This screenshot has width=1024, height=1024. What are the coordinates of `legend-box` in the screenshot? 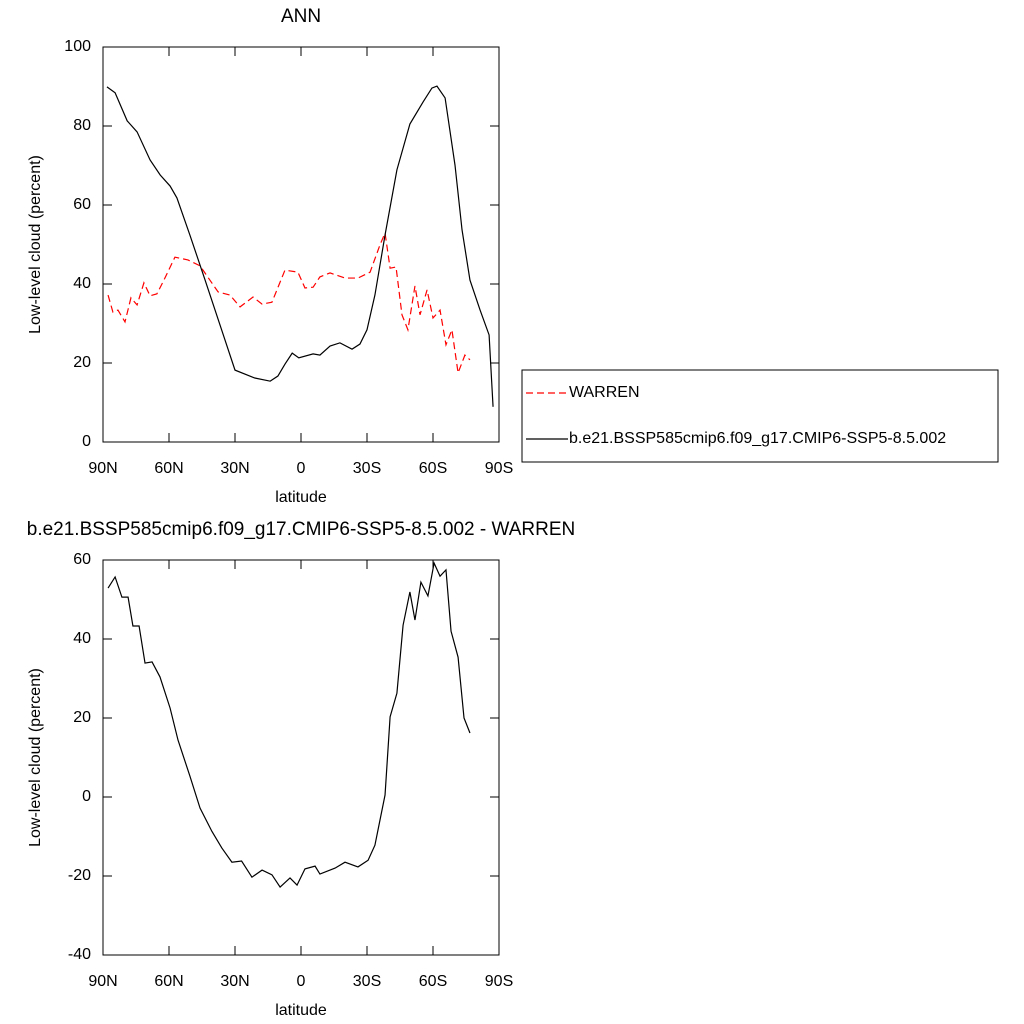 It's located at (760, 416).